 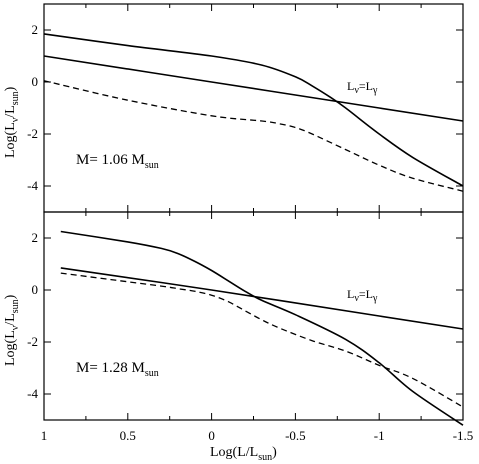 I want to click on x-tick-label: 0, so click(x=211, y=435).